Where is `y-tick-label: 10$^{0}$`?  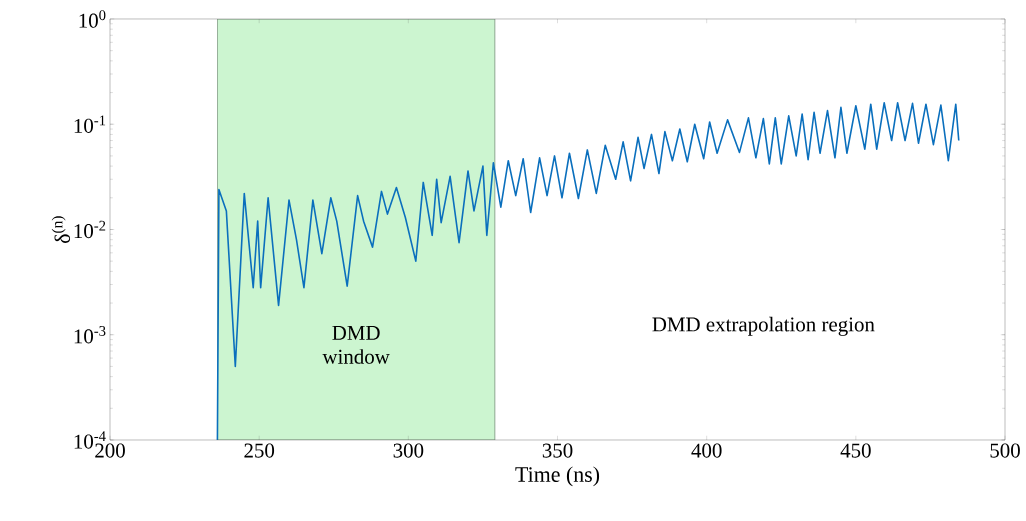 y-tick-label: 10$^{0}$ is located at coordinates (92, 19).